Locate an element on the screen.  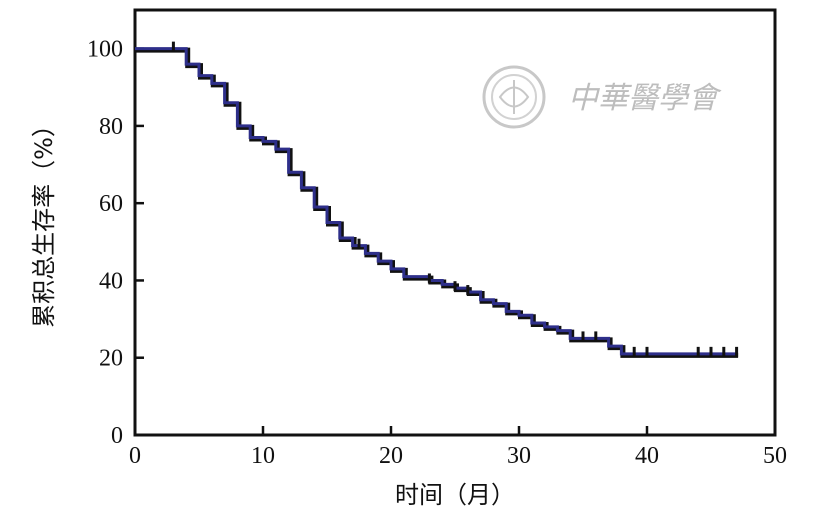
watermark: 中華醫學會 is located at coordinates (602, 97).